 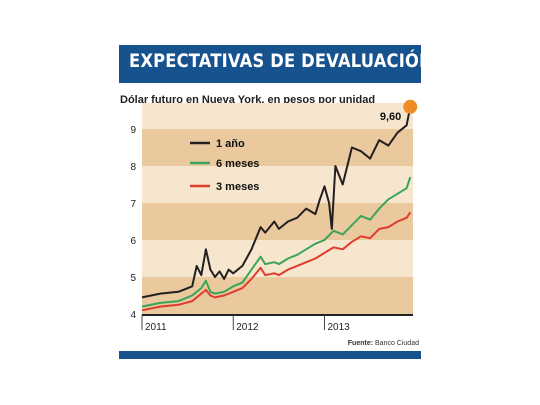 I want to click on source-value: Banco Ciudad, so click(x=397, y=343).